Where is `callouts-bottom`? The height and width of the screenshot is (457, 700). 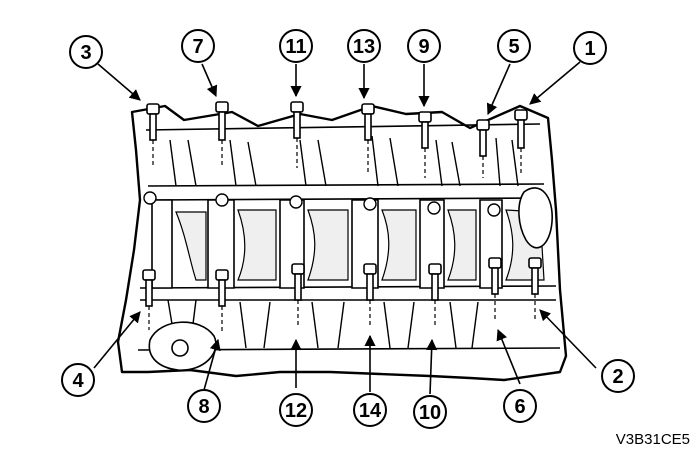 callouts-bottom is located at coordinates (348, 394).